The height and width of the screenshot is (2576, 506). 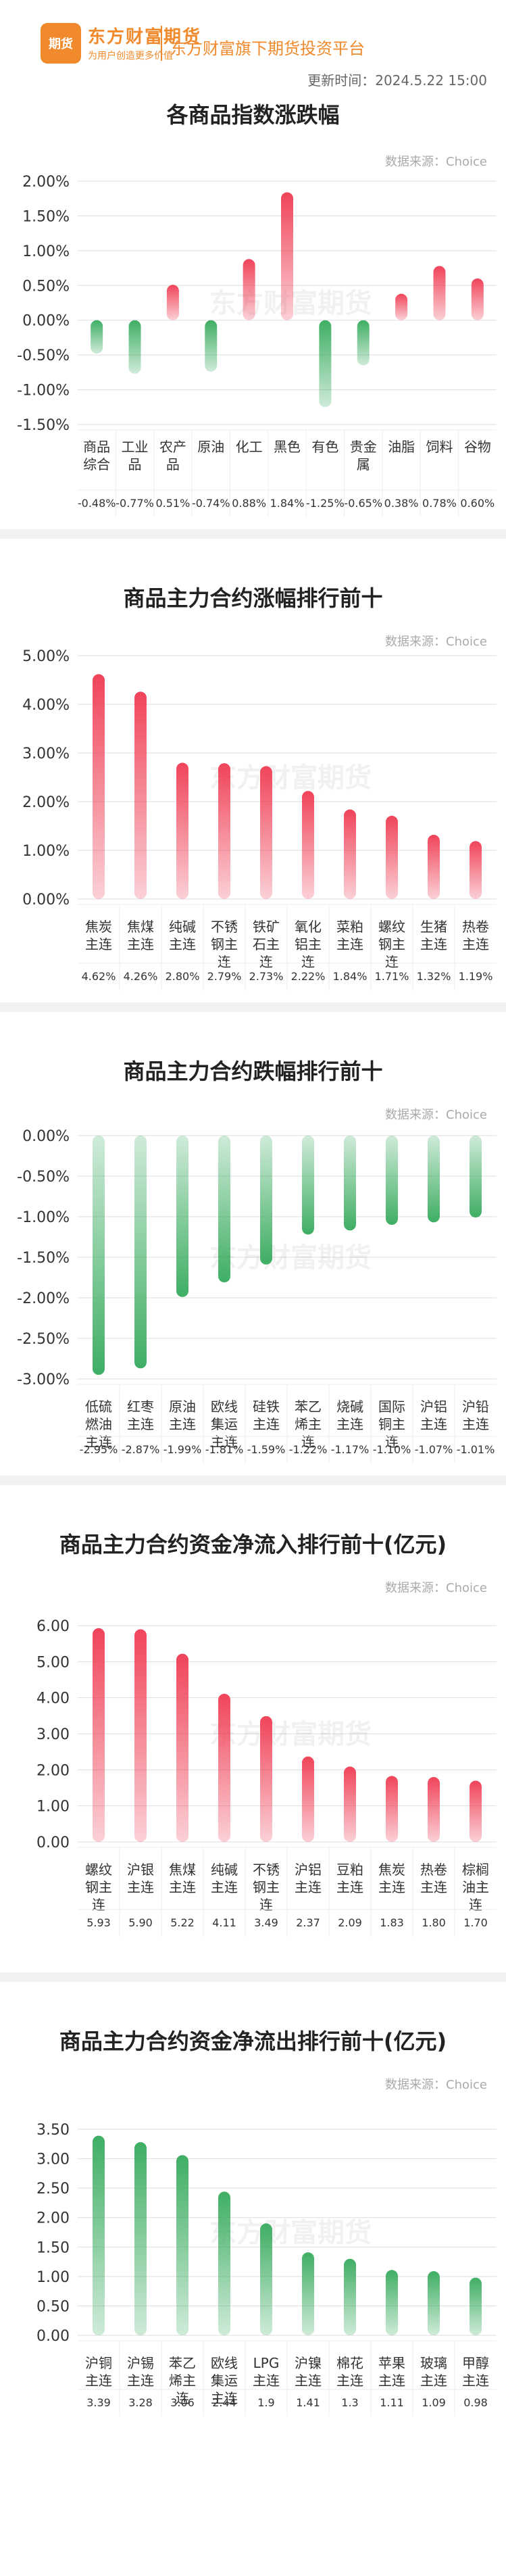 What do you see at coordinates (224, 1922) in the screenshot?
I see `value-label: 4.11` at bounding box center [224, 1922].